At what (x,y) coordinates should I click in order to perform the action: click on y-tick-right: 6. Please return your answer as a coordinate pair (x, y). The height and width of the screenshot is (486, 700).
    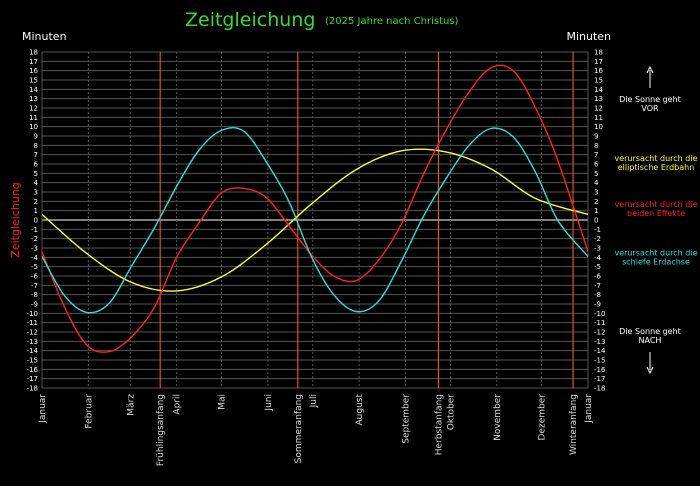
    Looking at the image, I should click on (596, 165).